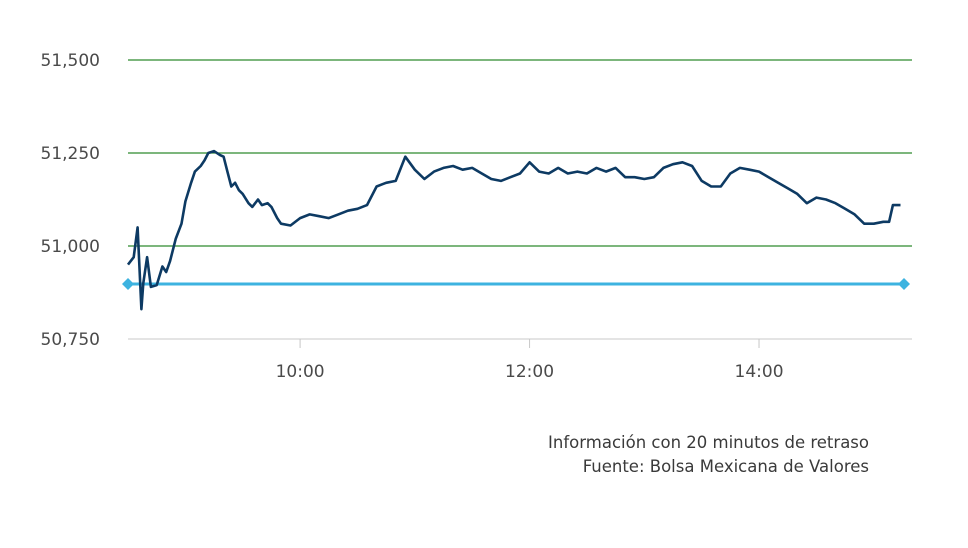 This screenshot has height=548, width=968. I want to click on delay-notice: Información con 20 minutos de retraso, so click(708, 442).